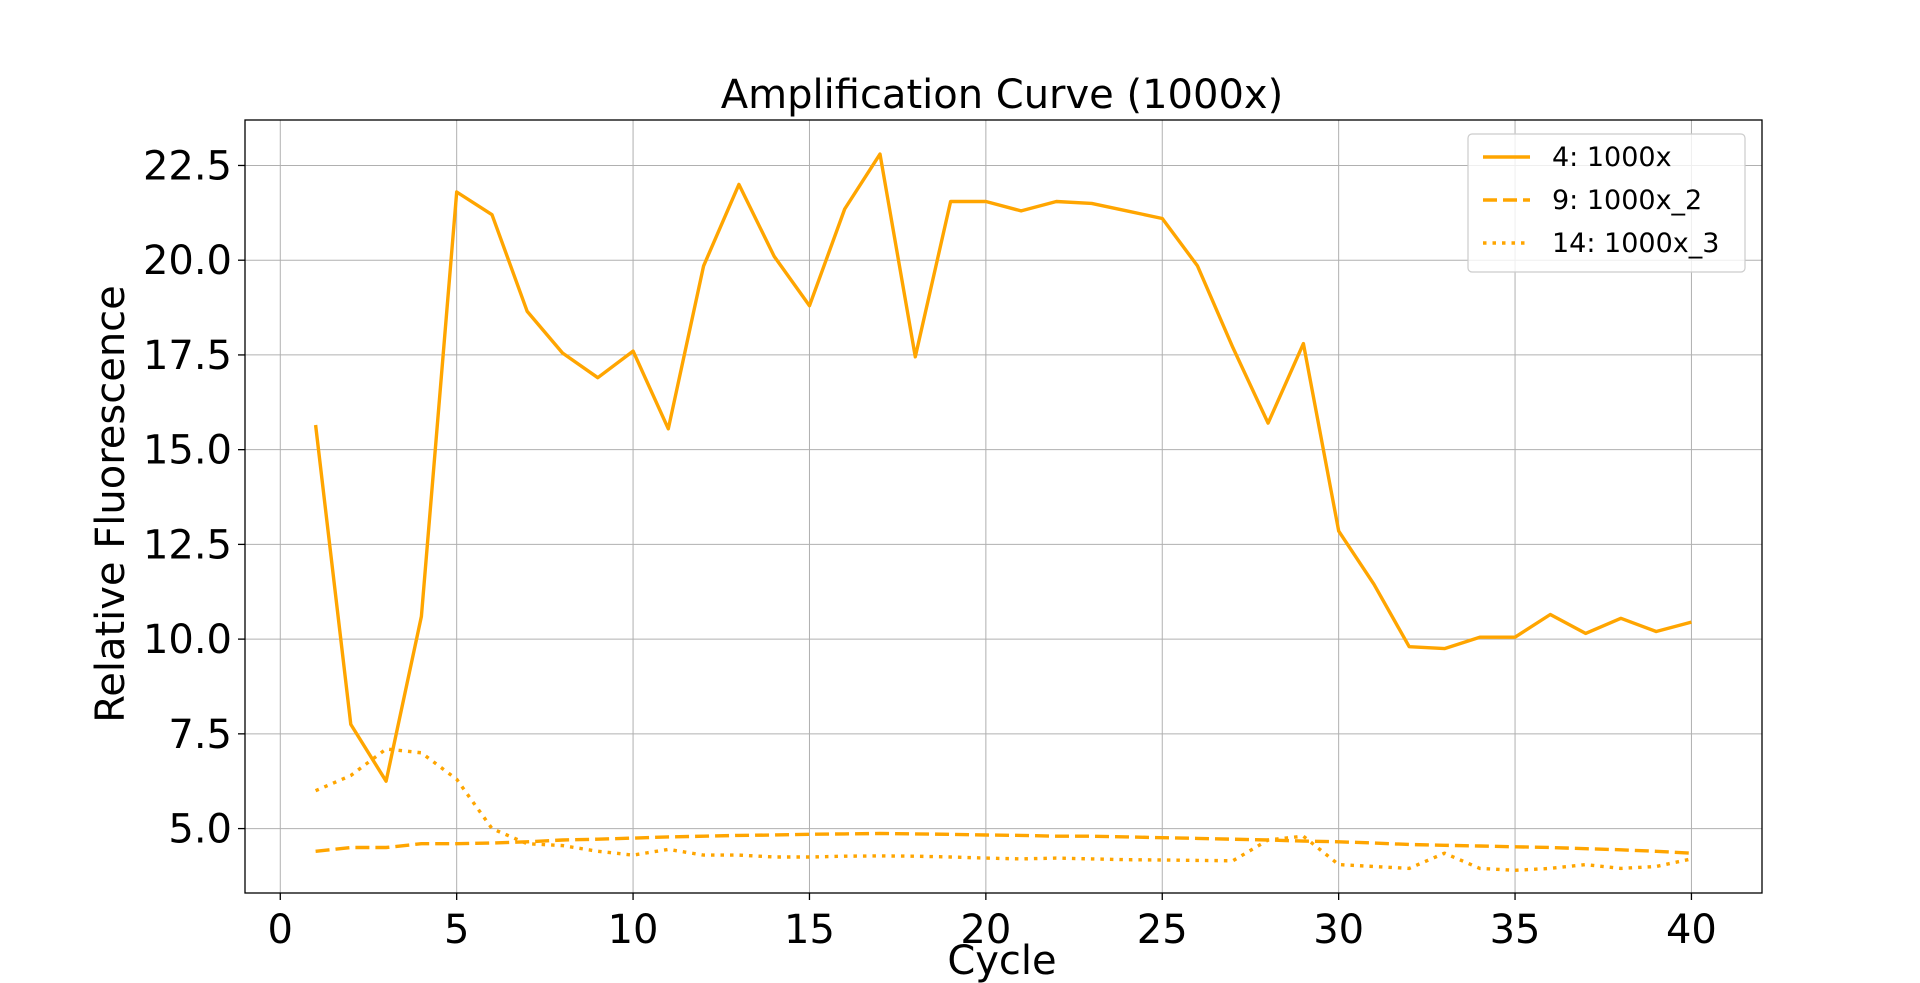 Image resolution: width=1920 pixels, height=983 pixels. I want to click on y-tick-label: 22.5, so click(187, 166).